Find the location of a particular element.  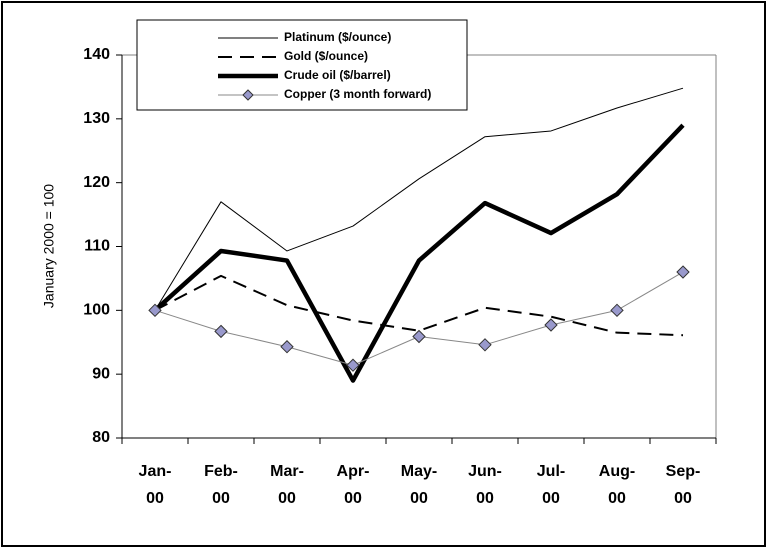

x-tick-label: May-00 is located at coordinates (419, 485).